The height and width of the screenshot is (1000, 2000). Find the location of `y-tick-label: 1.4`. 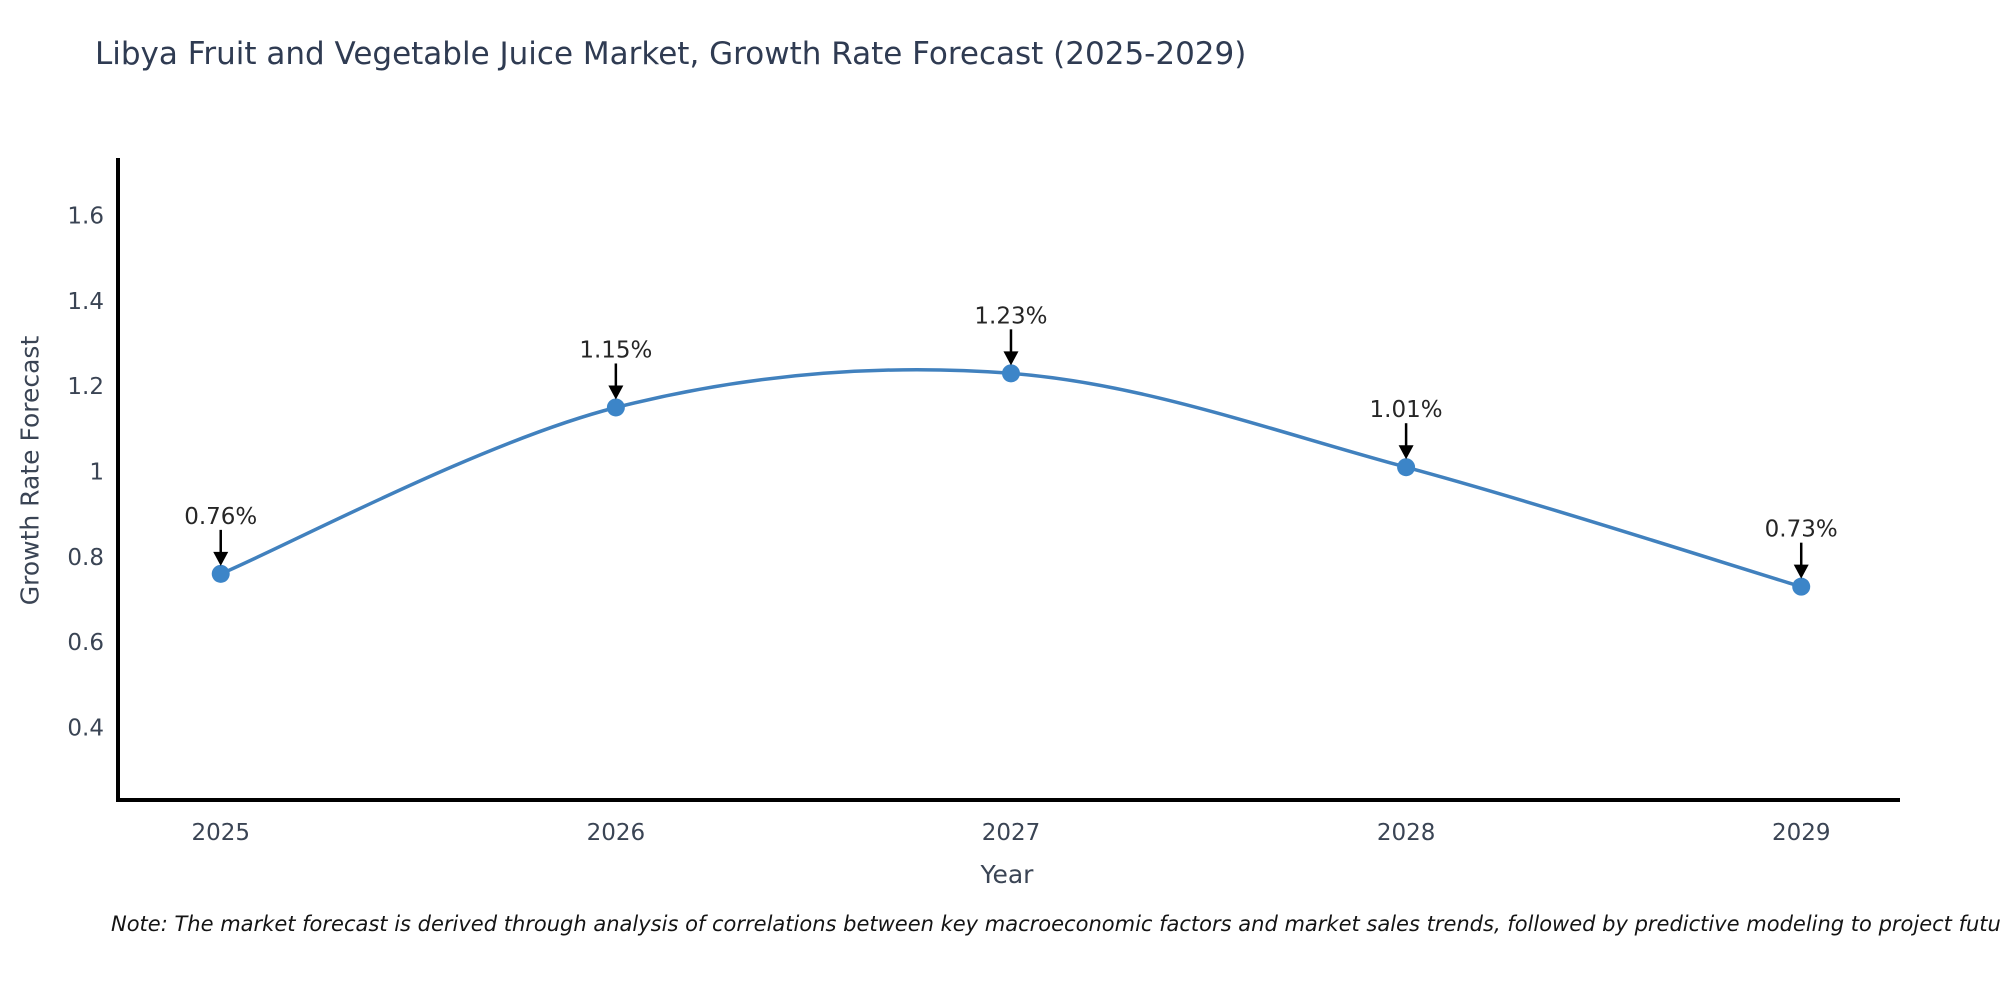

y-tick-label: 1.4 is located at coordinates (85, 302).